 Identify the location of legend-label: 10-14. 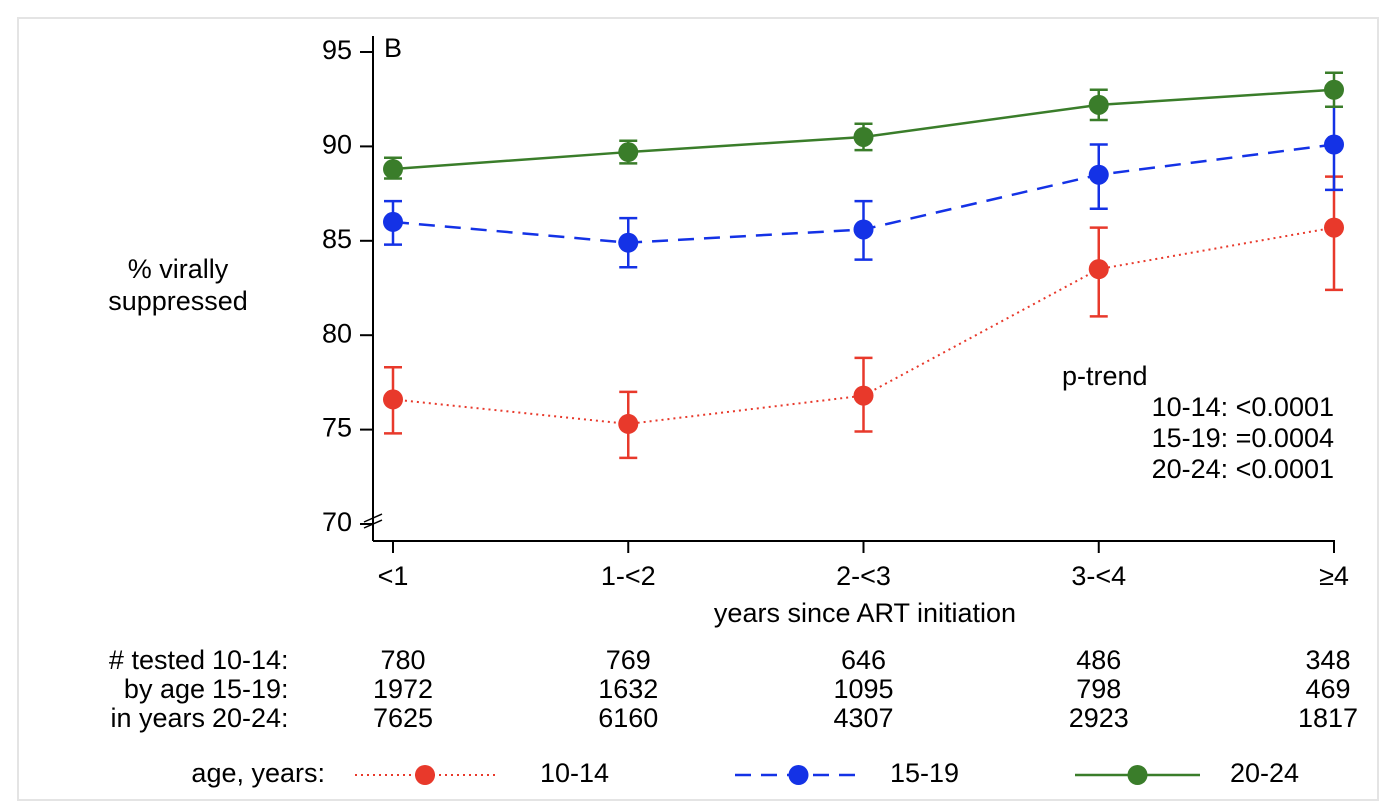
(574, 773).